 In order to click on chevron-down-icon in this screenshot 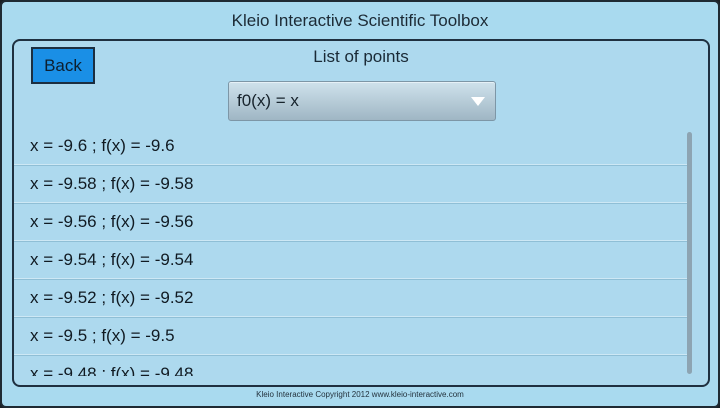, I will do `click(478, 101)`.